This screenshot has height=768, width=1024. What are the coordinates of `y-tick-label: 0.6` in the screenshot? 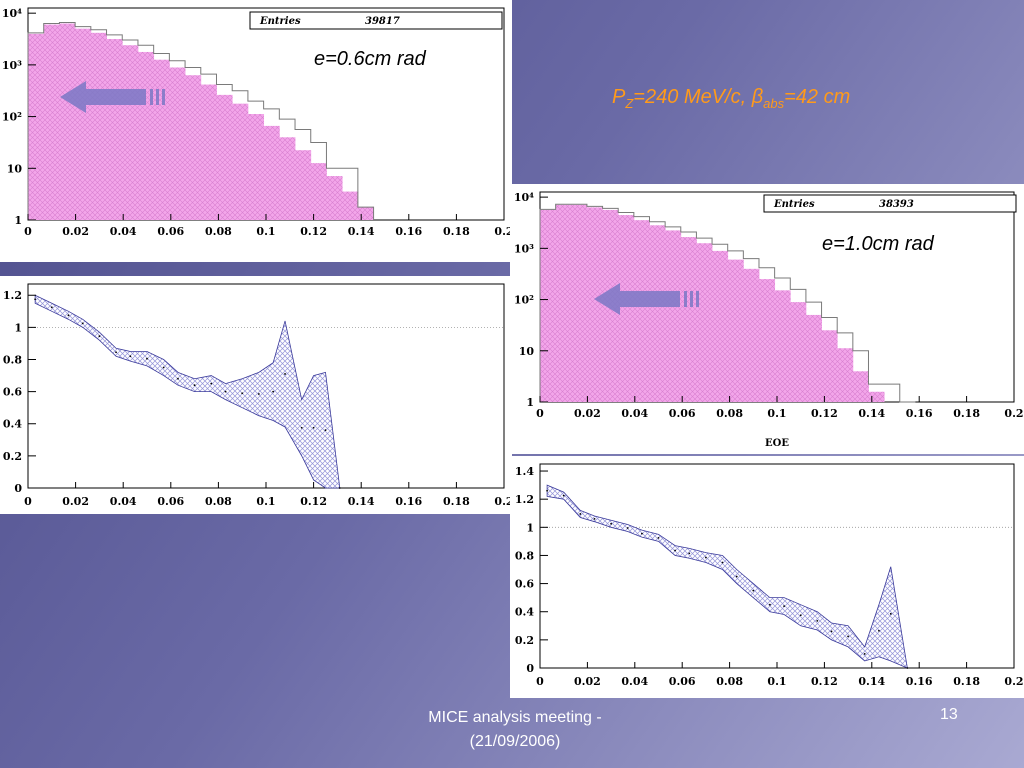 It's located at (524, 584).